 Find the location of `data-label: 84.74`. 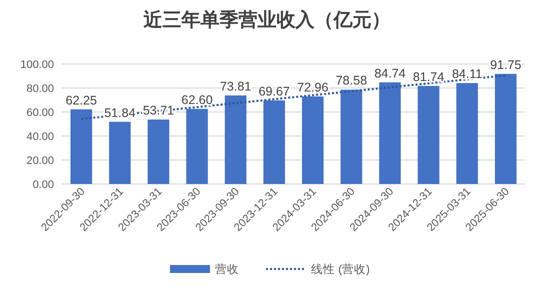

data-label: 84.74 is located at coordinates (390, 73).